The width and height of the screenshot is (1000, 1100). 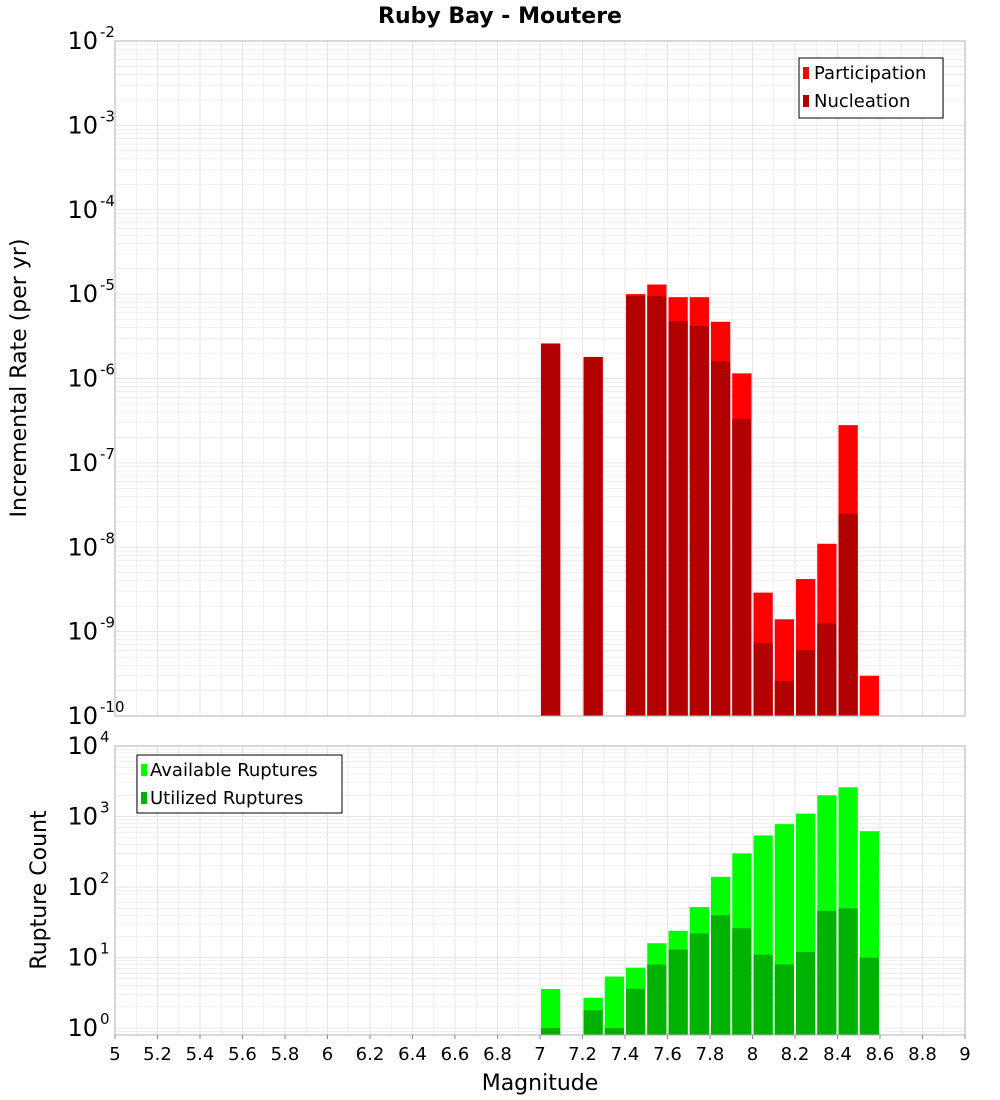 What do you see at coordinates (327, 1054) in the screenshot?
I see `x-tick-label: 6` at bounding box center [327, 1054].